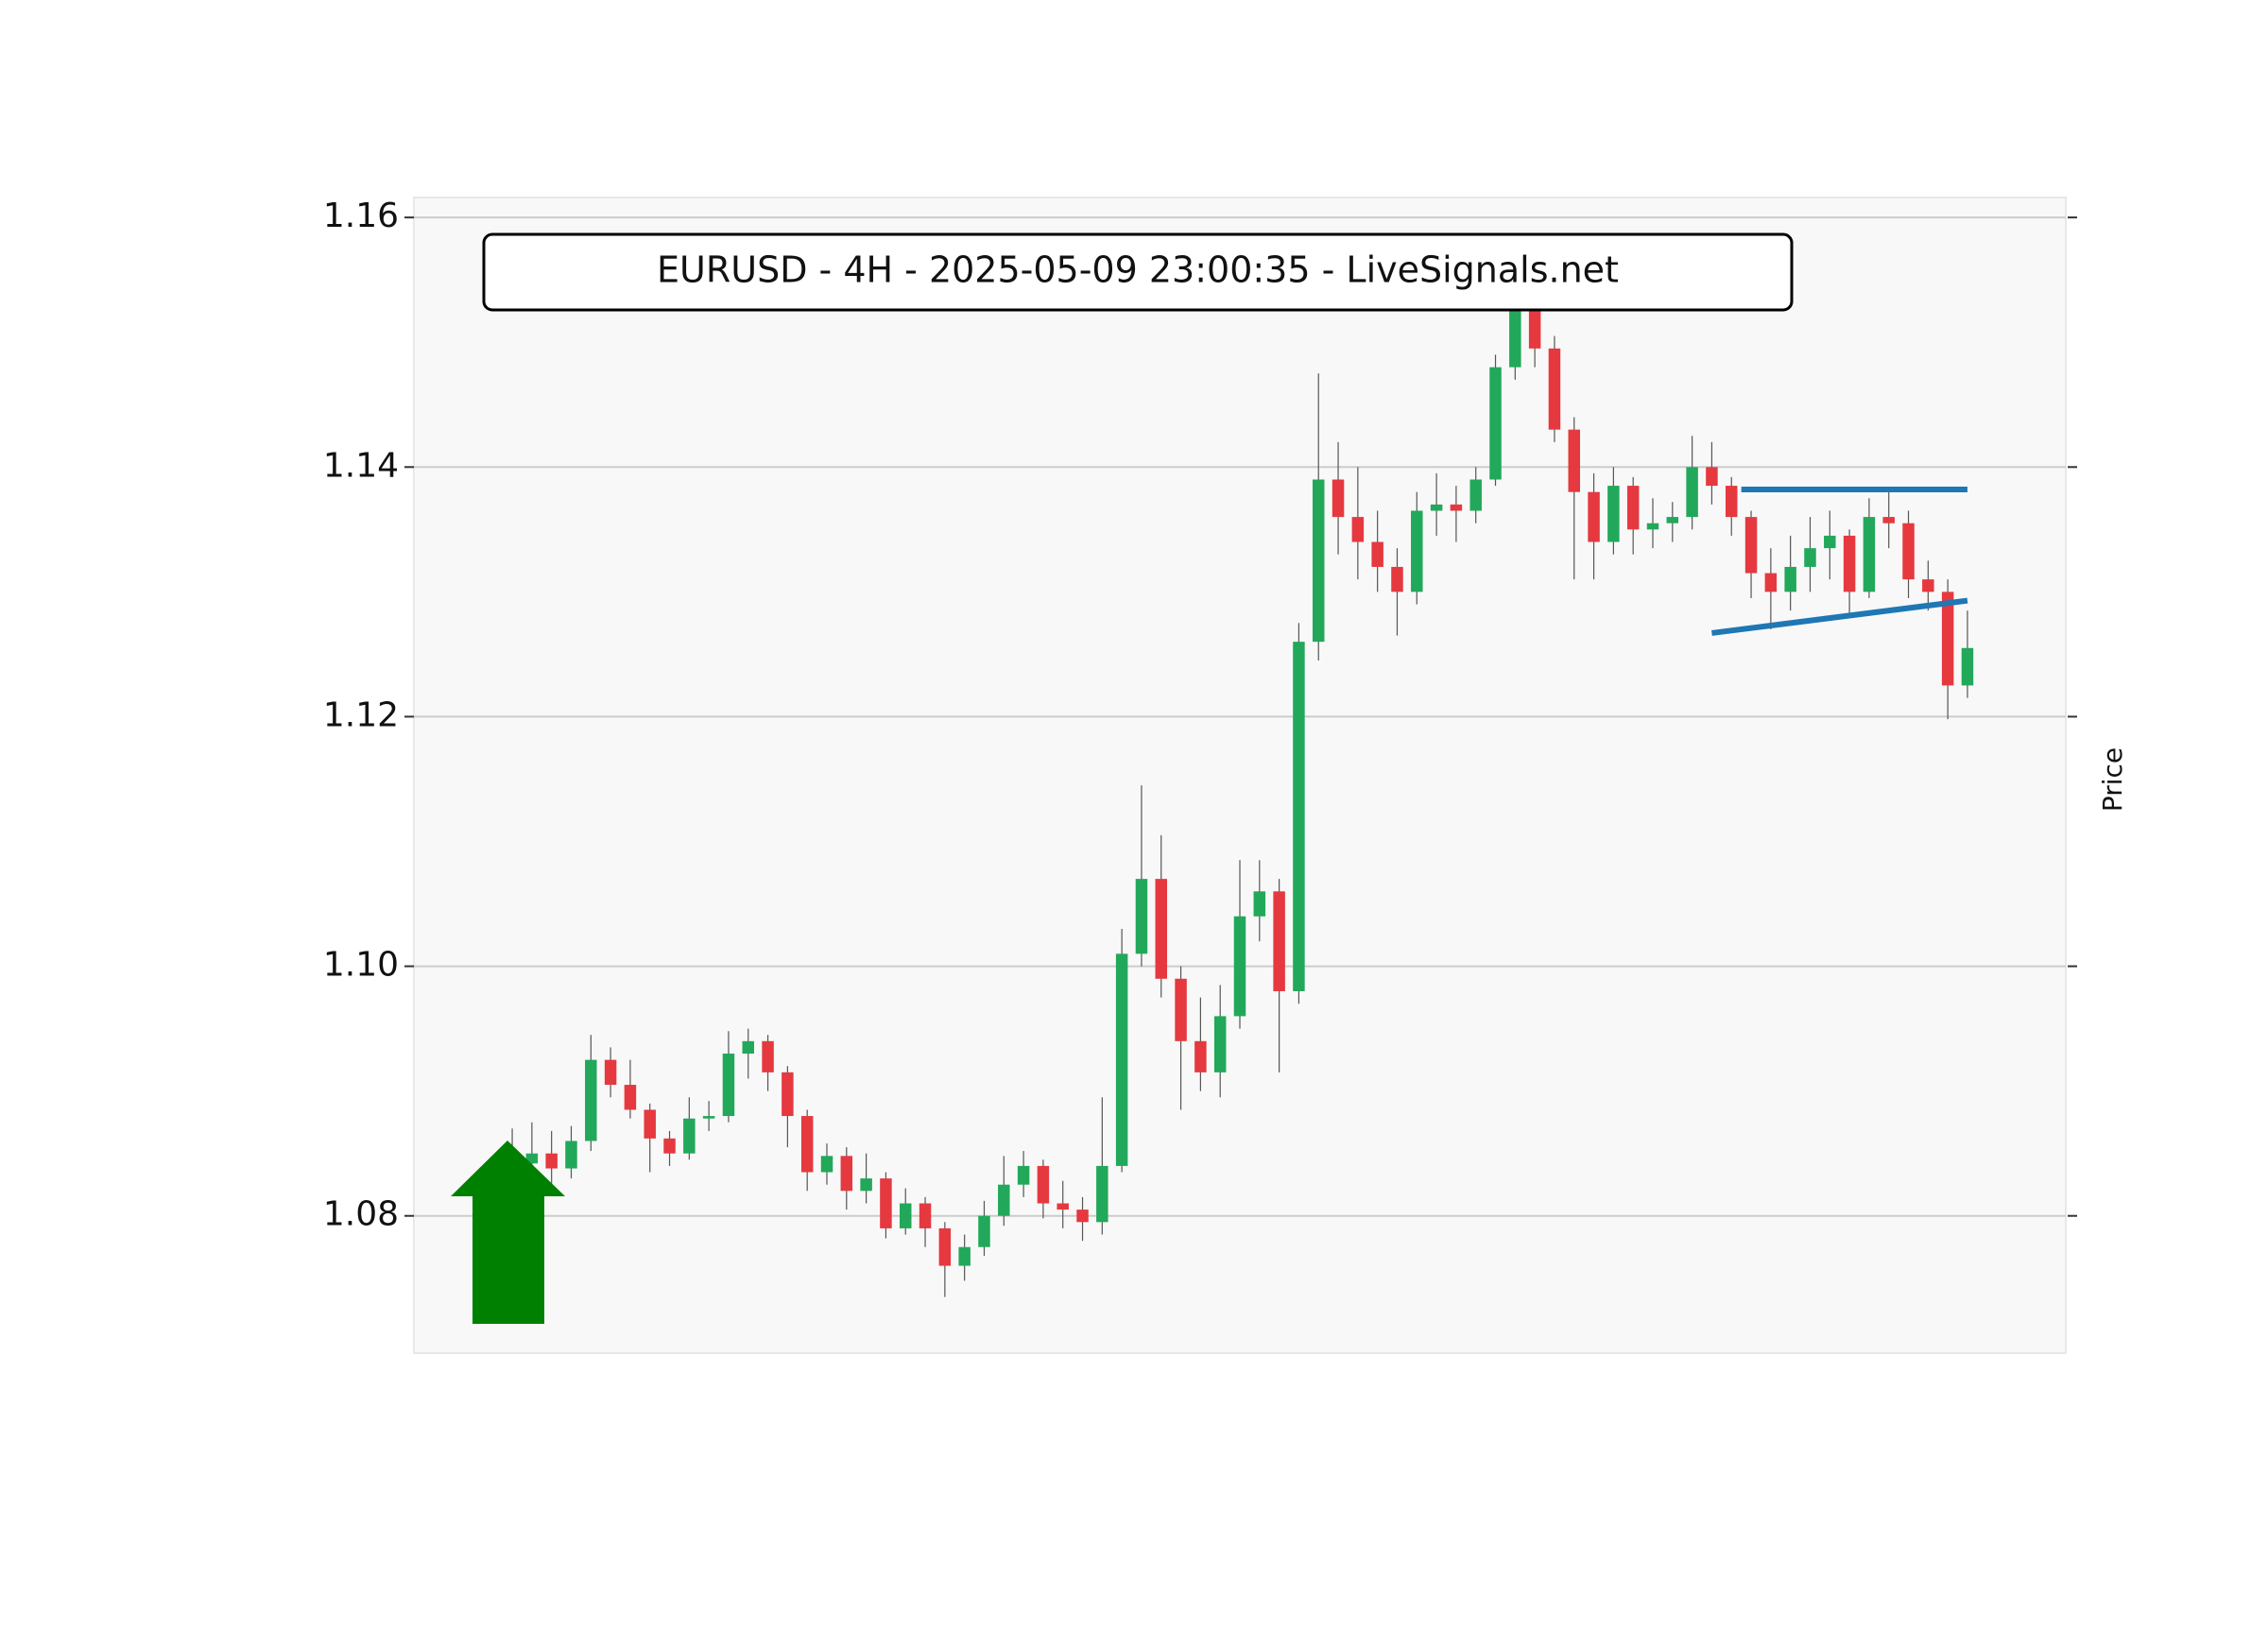 The image size is (2268, 1630). I want to click on y-tick-label: 1.16, so click(361, 216).